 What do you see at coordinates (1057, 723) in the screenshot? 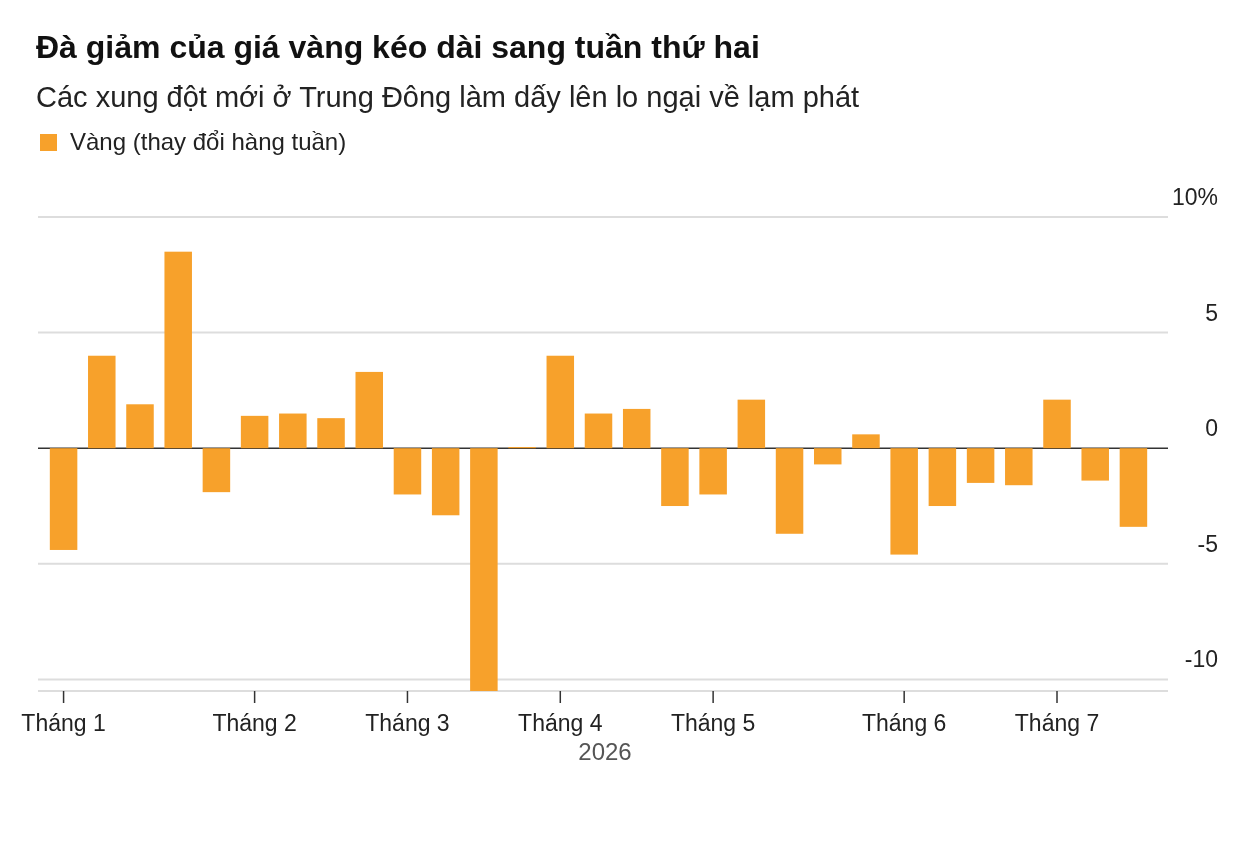
I see `x-tick-label: Tháng 7` at bounding box center [1057, 723].